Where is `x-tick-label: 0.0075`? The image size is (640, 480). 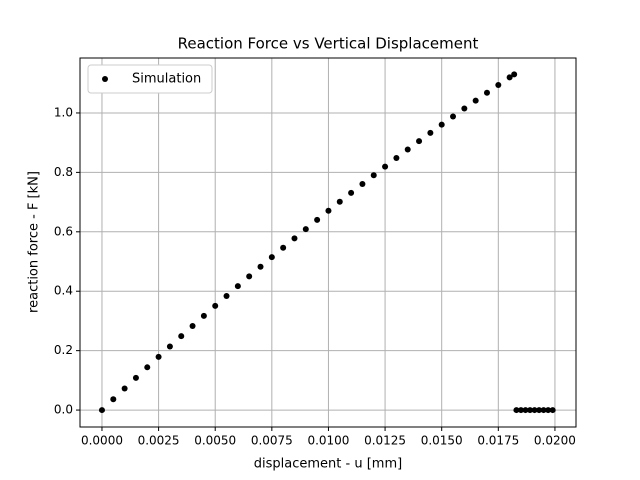
x-tick-label: 0.0075 is located at coordinates (272, 441).